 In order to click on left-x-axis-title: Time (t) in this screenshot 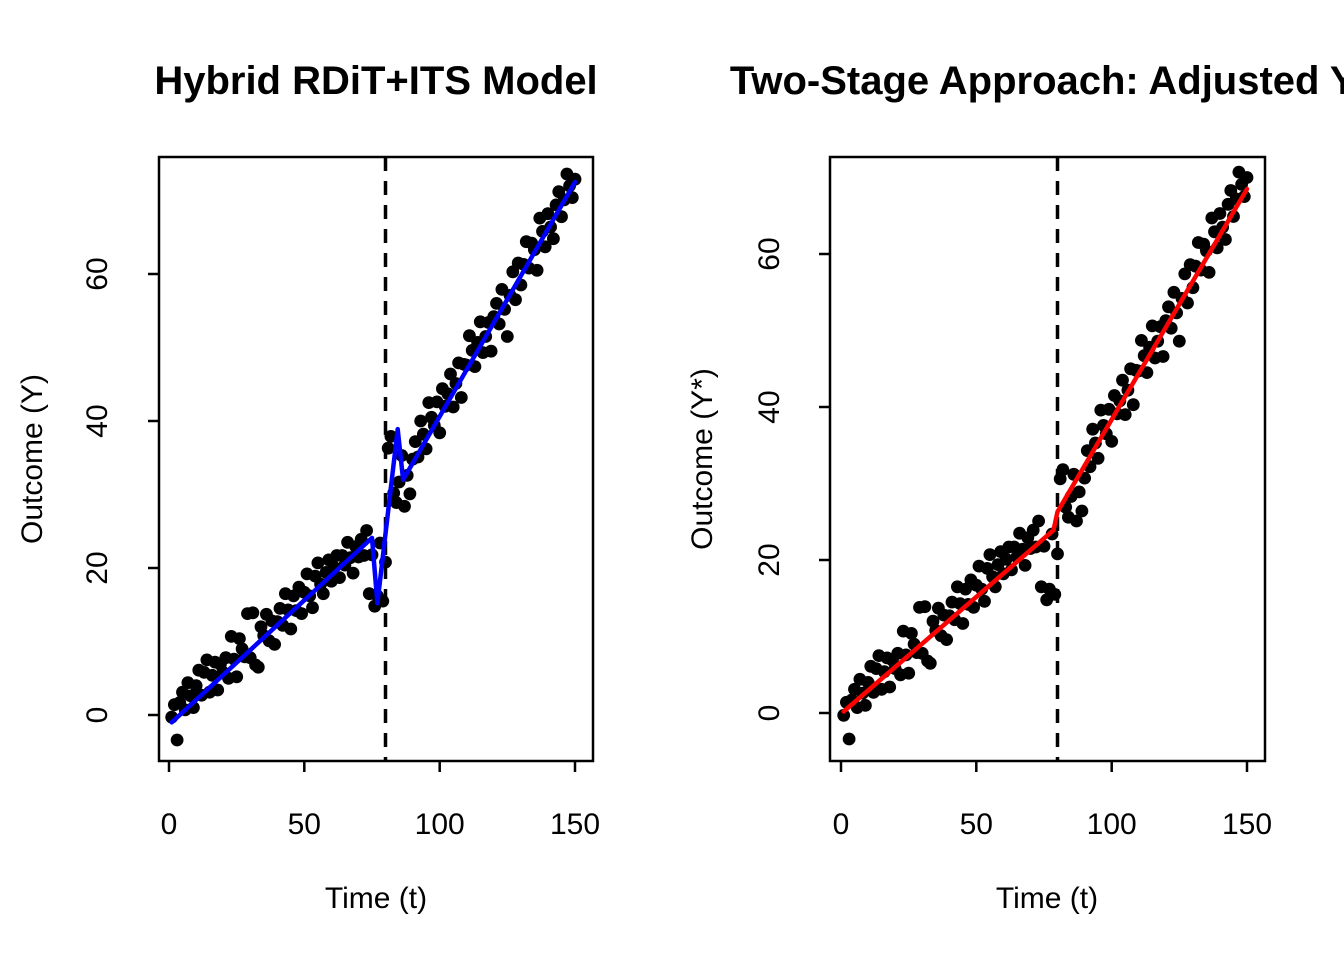, I will do `click(376, 898)`.